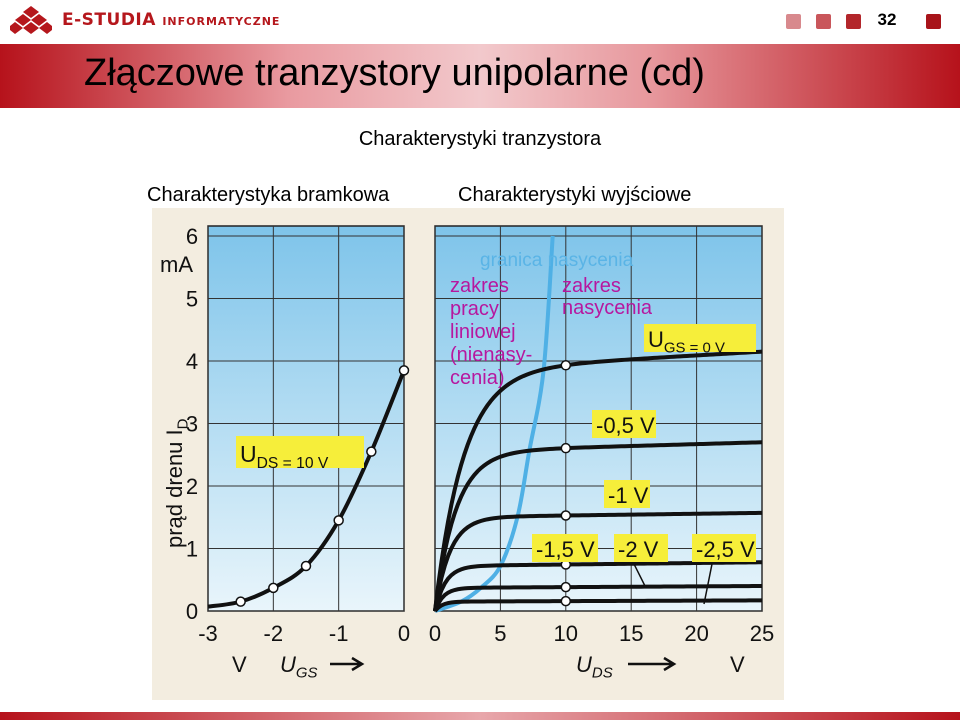 This screenshot has width=960, height=720. I want to click on x-tick-label: -2, so click(274, 633).